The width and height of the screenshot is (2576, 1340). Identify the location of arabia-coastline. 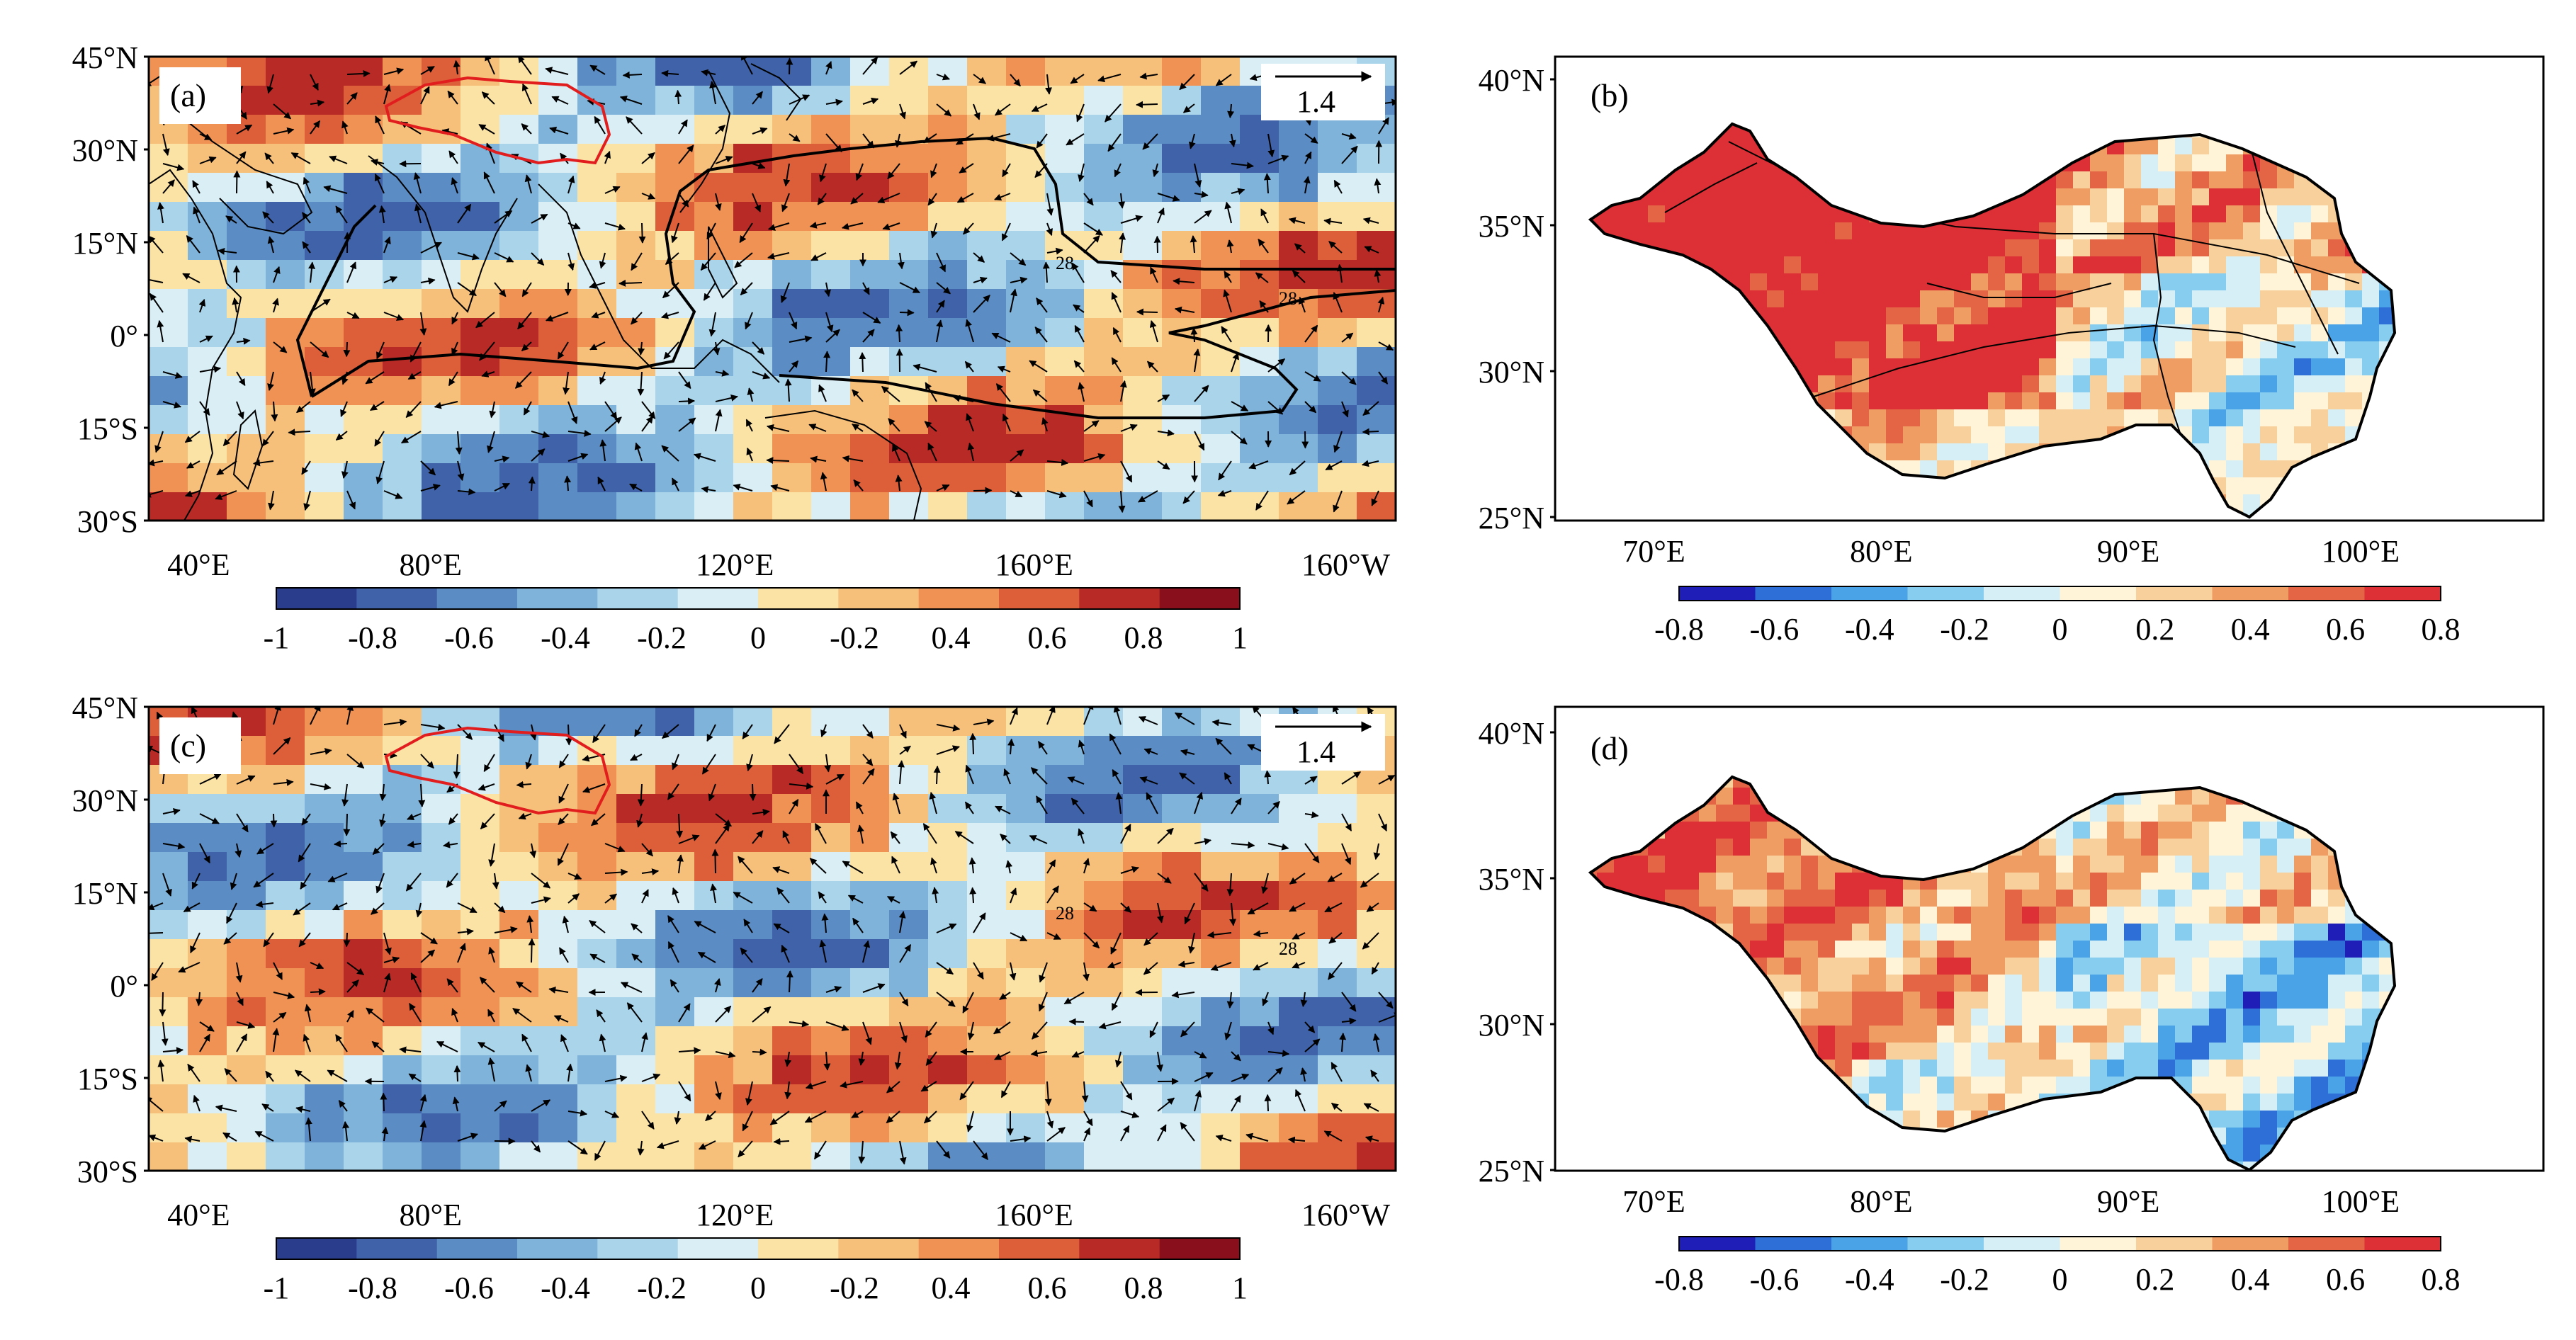
(245, 174).